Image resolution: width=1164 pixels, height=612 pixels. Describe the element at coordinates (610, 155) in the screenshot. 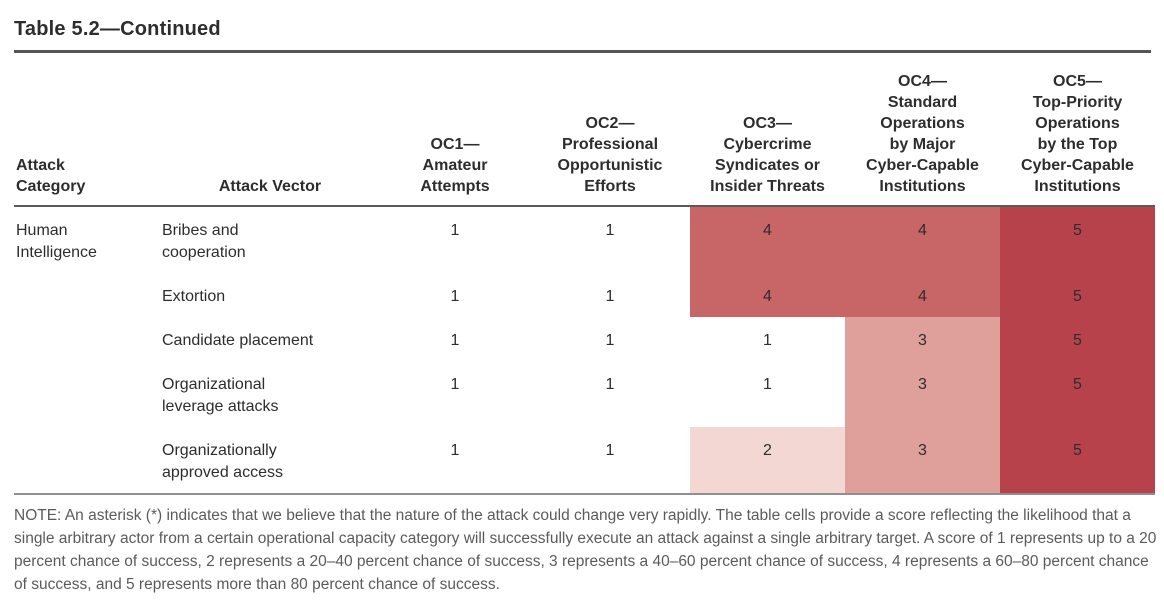

I see `col-header-oc2: OC2— Professional Opportunistic Efforts` at that location.